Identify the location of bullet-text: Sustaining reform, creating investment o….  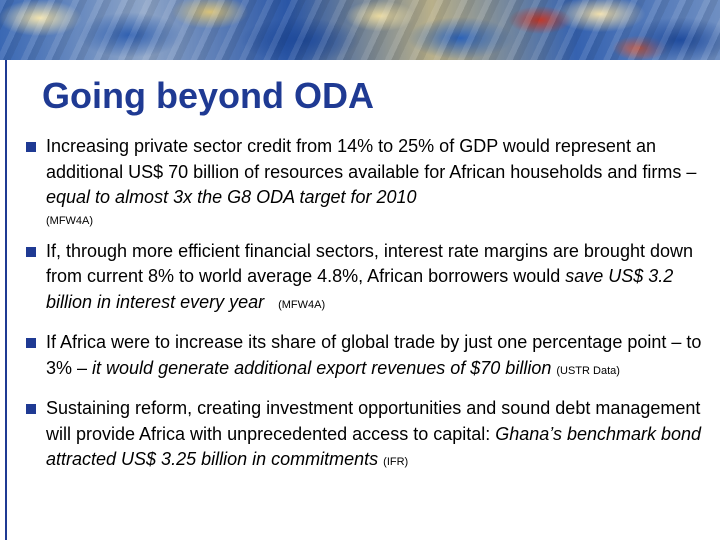
(373, 421).